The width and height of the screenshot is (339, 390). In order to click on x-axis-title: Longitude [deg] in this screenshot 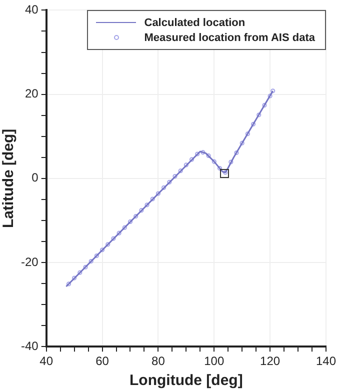, I will do `click(186, 381)`.